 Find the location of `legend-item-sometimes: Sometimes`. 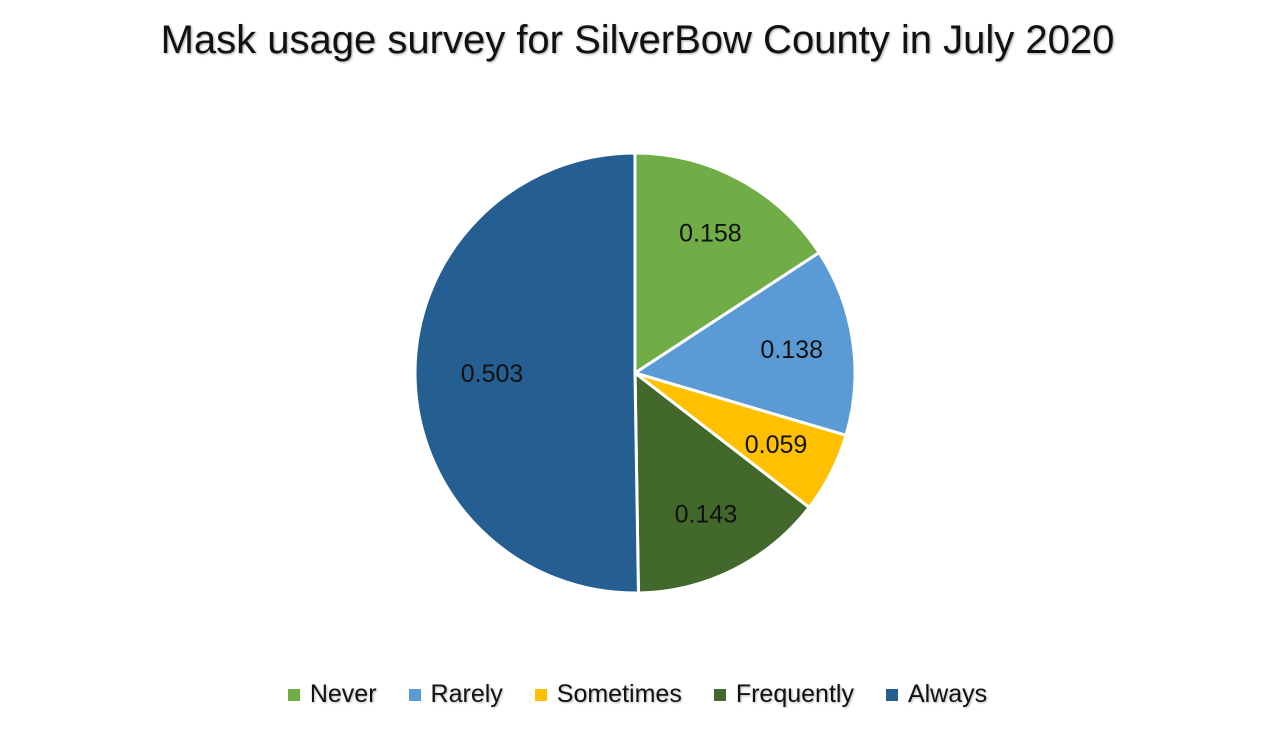

legend-item-sometimes: Sometimes is located at coordinates (608, 694).